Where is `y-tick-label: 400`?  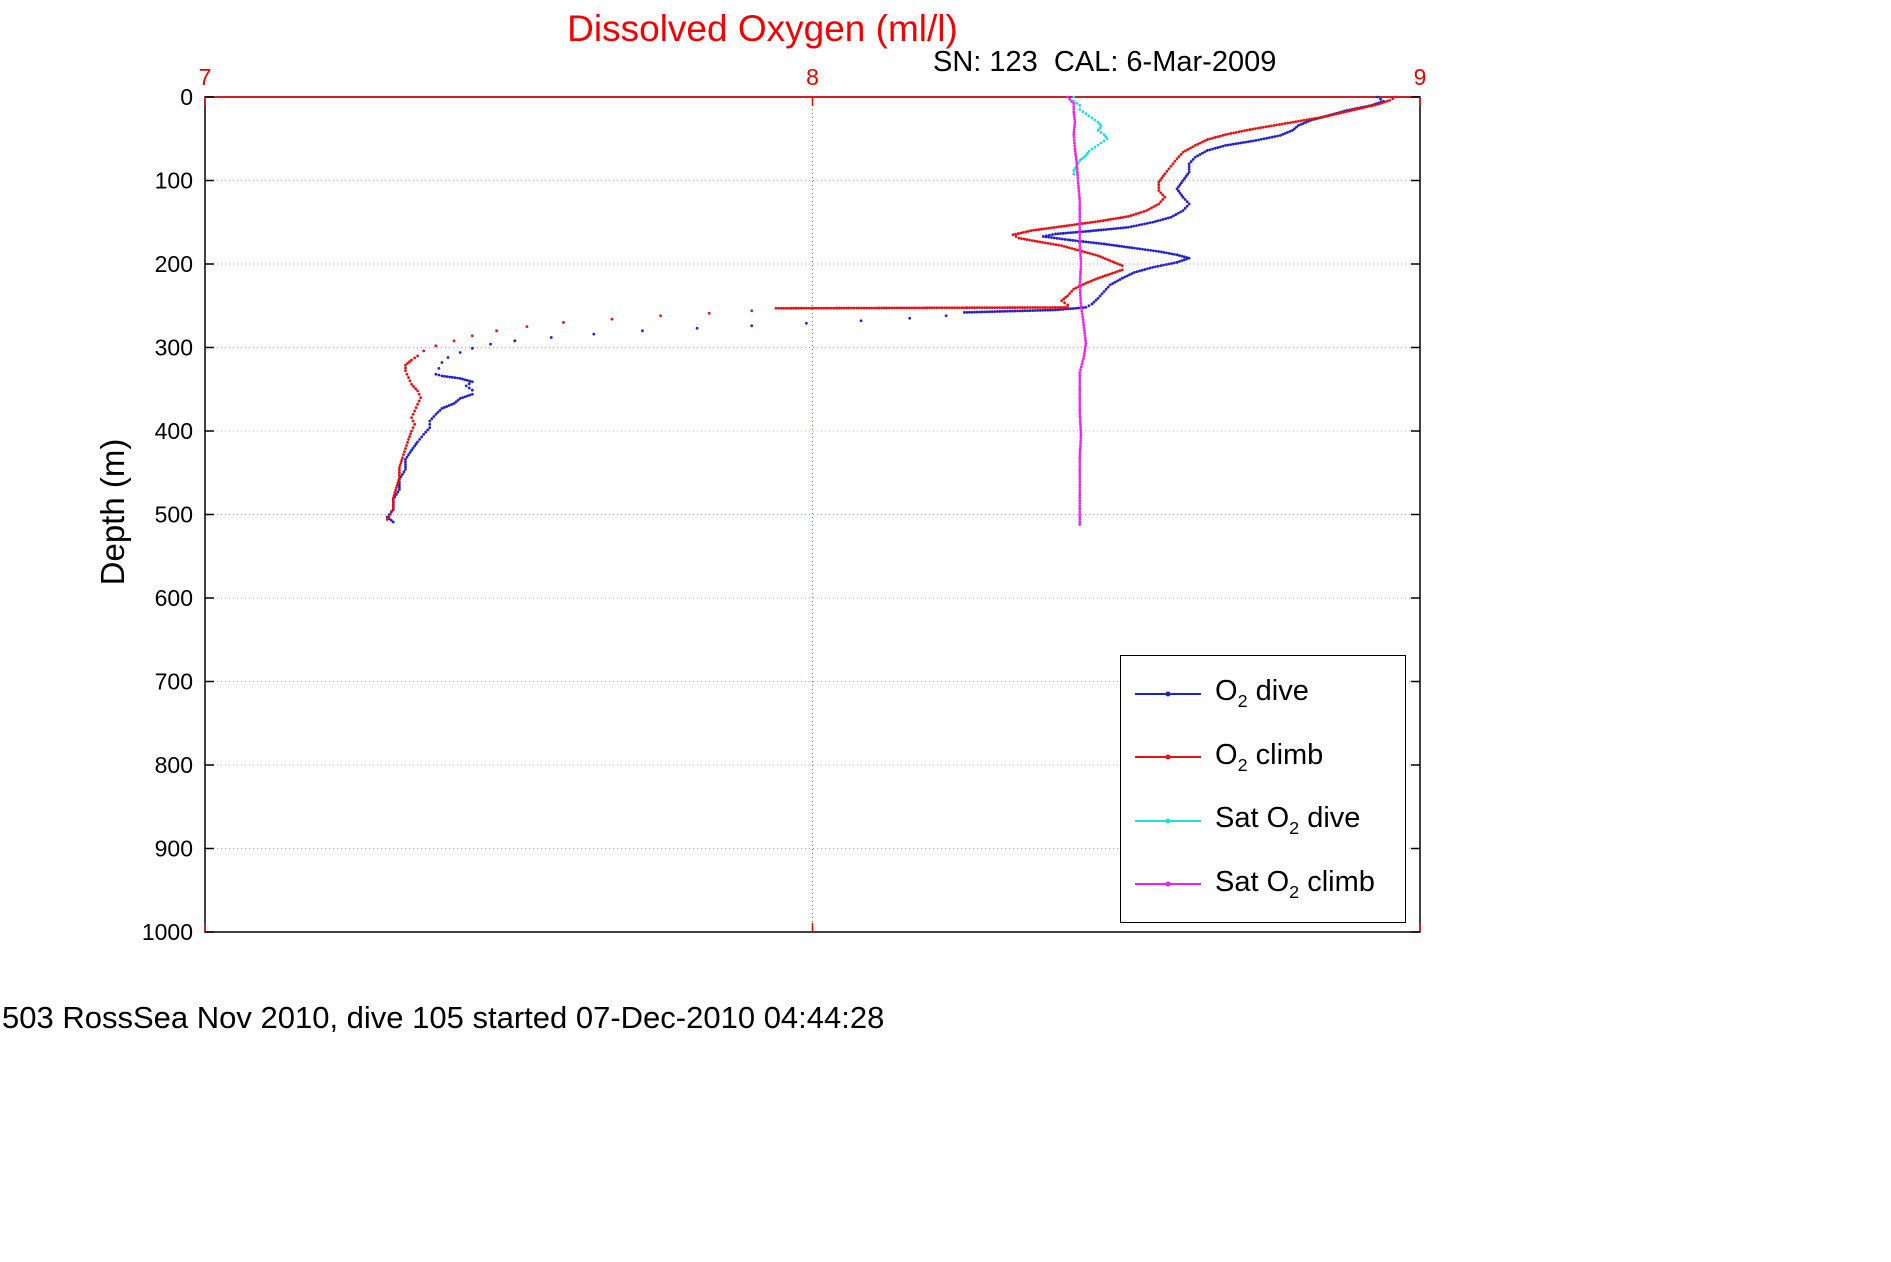
y-tick-label: 400 is located at coordinates (174, 431).